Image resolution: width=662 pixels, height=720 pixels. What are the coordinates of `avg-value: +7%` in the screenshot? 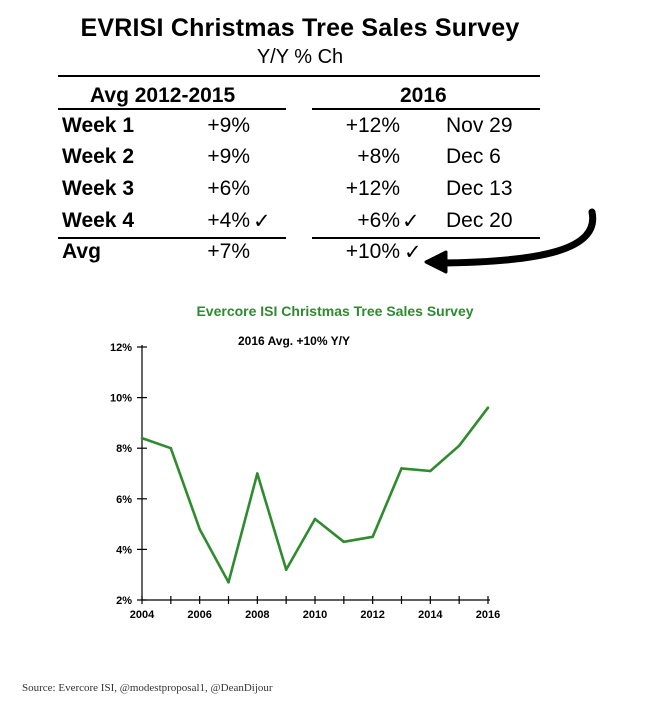 It's located at (228, 251).